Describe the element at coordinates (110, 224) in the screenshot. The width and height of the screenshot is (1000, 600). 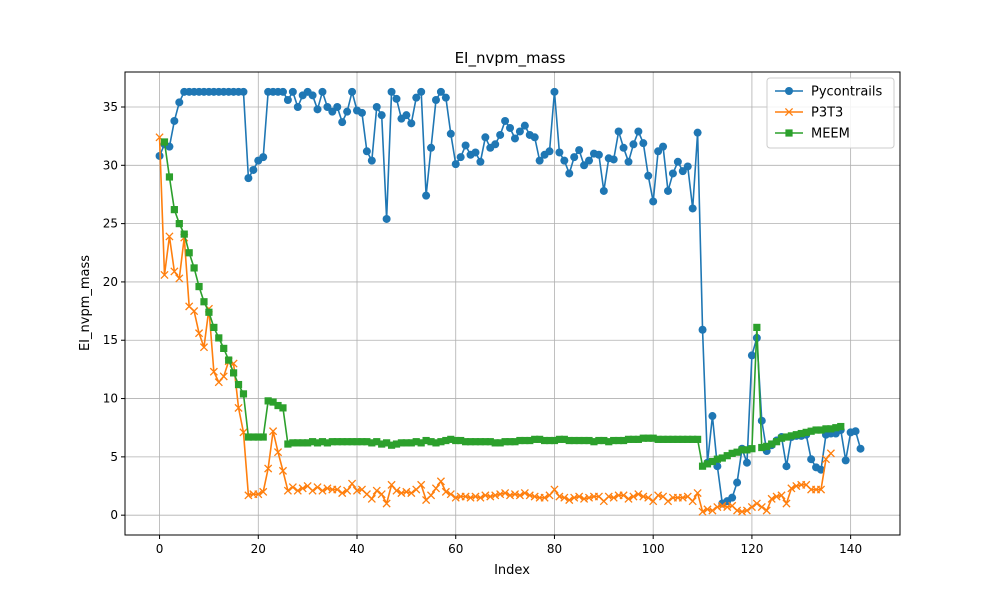
I see `y-tick-label: 25` at that location.